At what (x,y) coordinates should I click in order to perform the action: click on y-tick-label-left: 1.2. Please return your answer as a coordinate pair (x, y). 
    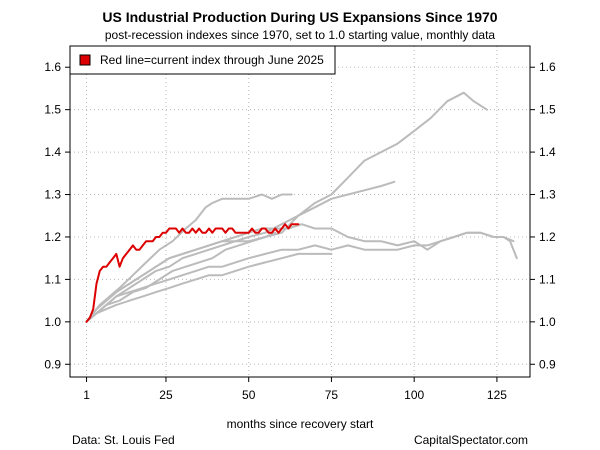
    Looking at the image, I should click on (52, 237).